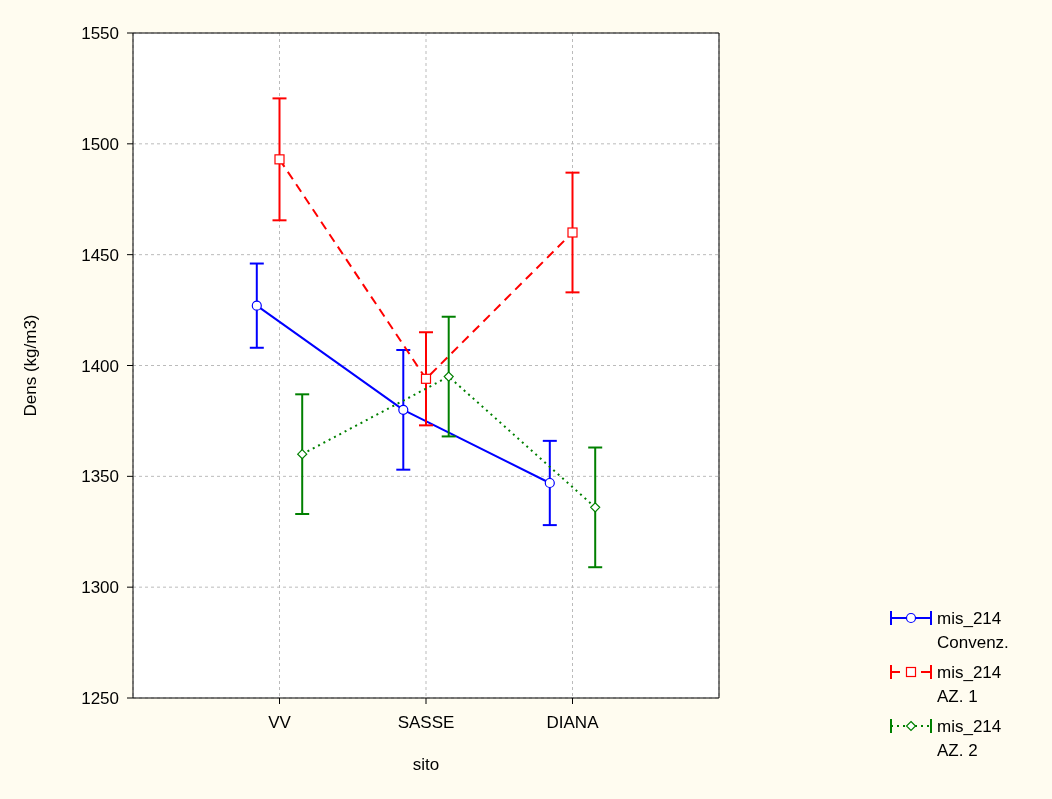 This screenshot has height=799, width=1052. Describe the element at coordinates (100, 477) in the screenshot. I see `y-tick-label: 1350` at that location.